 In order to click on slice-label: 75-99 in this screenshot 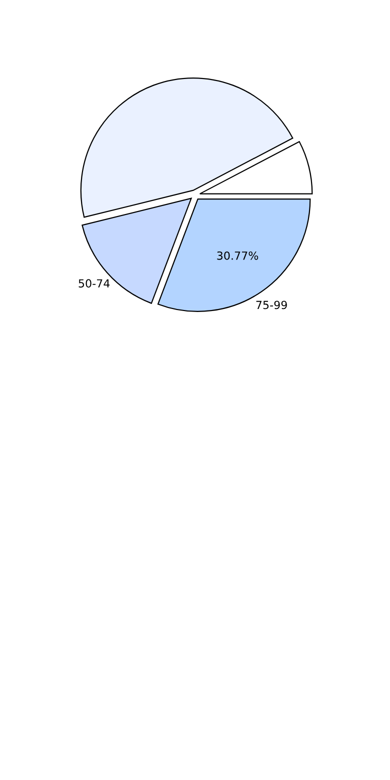, I will do `click(271, 305)`.